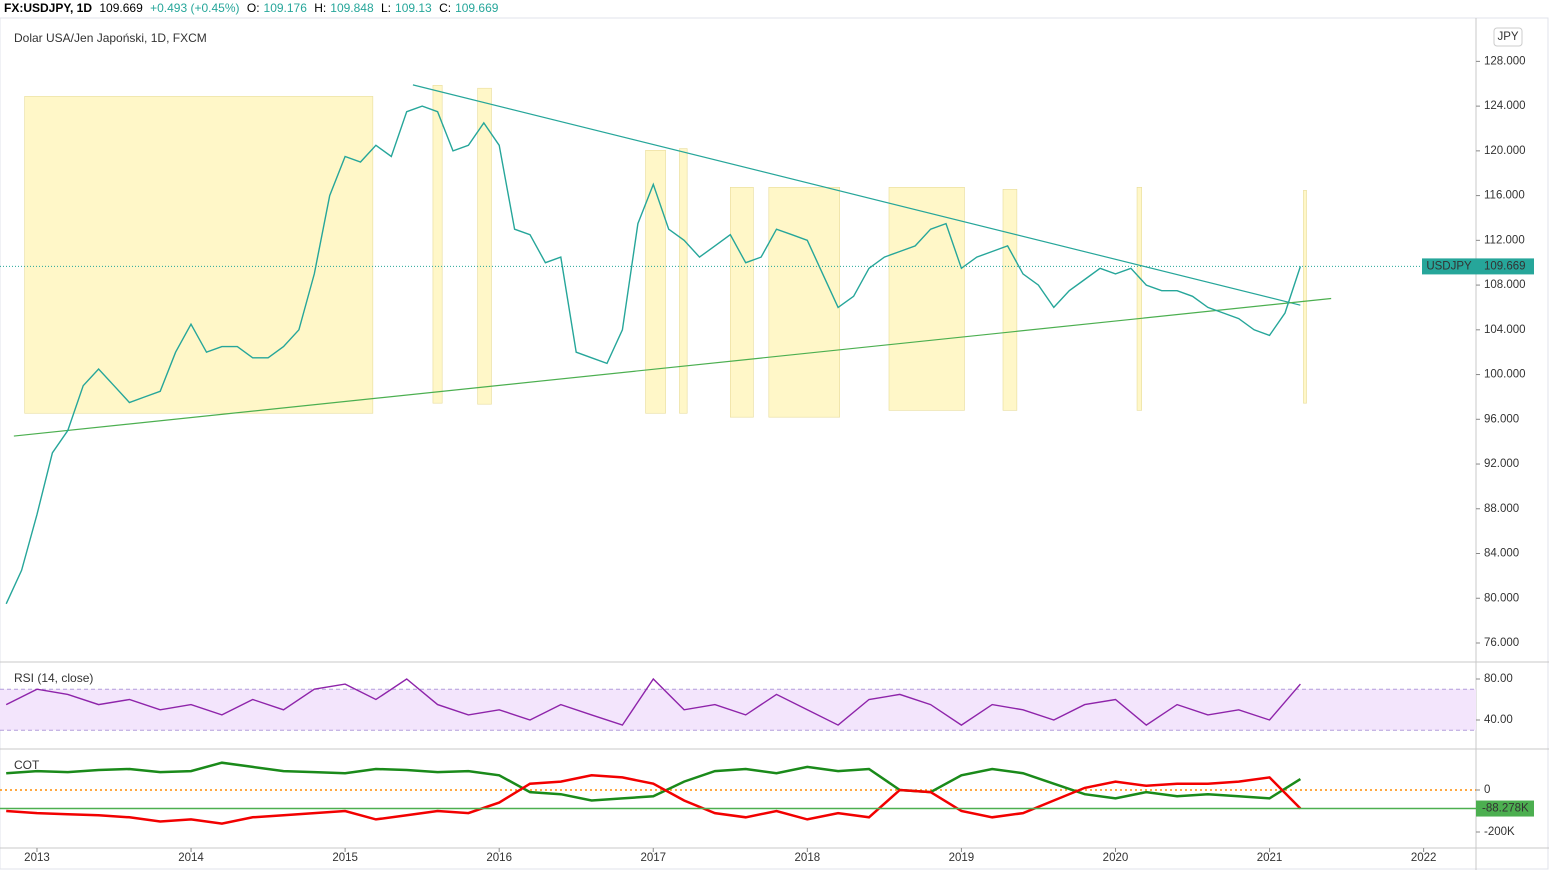 Image resolution: width=1549 pixels, height=870 pixels. I want to click on c-label: C:, so click(445, 8).